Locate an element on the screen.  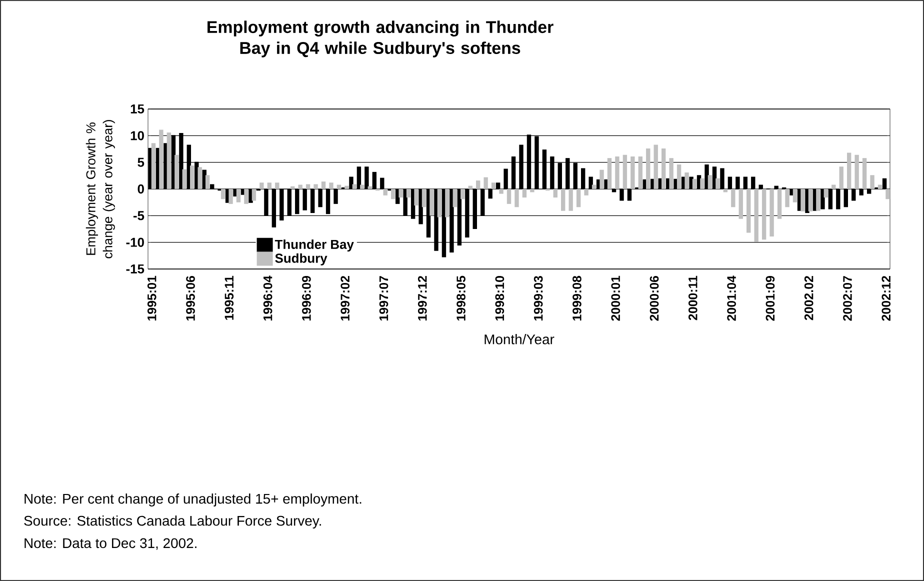
x-tick-label: 1997:12 is located at coordinates (422, 298).